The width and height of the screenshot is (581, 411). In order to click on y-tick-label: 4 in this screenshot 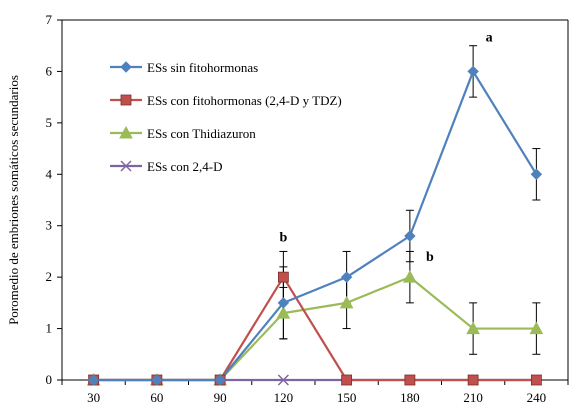, I will do `click(49, 173)`.